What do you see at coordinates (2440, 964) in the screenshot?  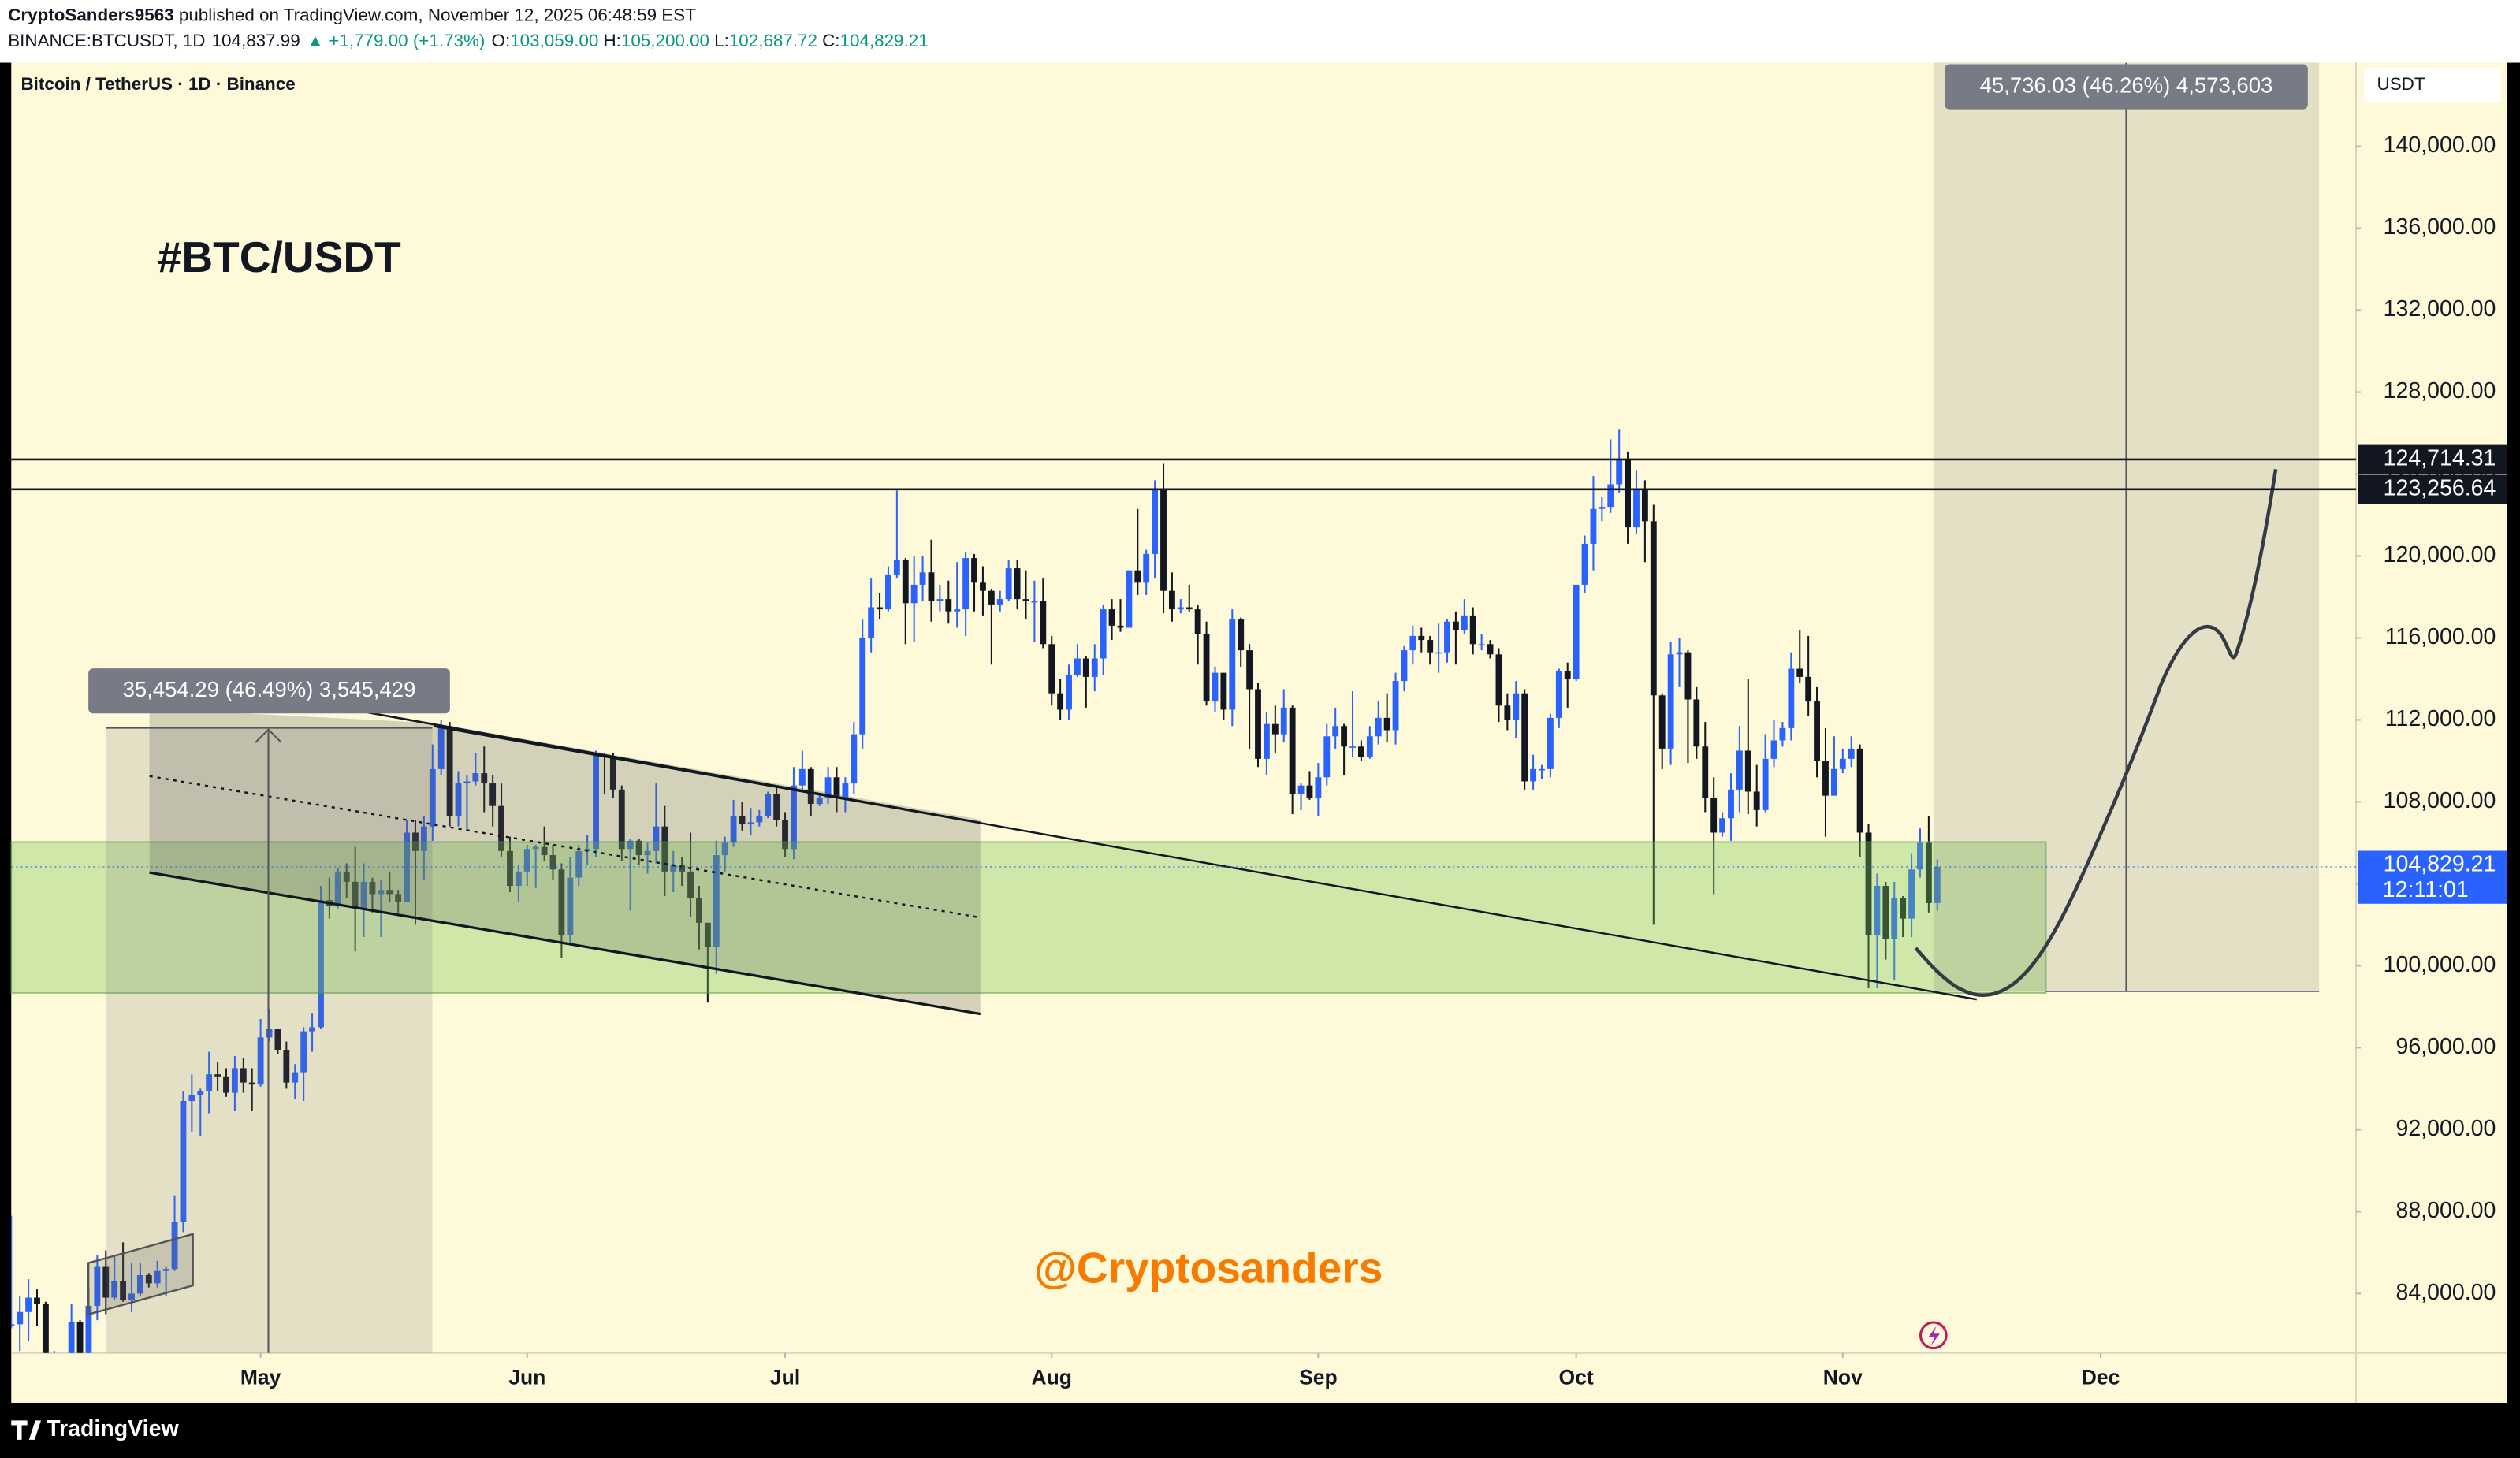 I see `y-tick-label: 100,000.00` at bounding box center [2440, 964].